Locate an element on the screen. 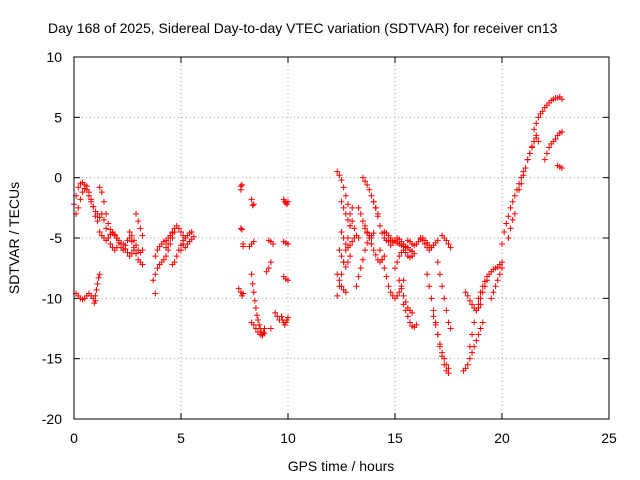 This screenshot has height=480, width=640. series-s33 is located at coordinates (284, 320).